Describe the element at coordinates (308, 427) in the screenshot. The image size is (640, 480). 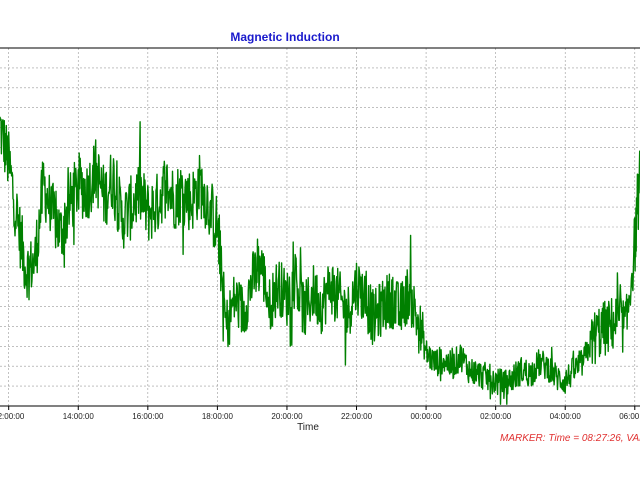
I see `x-axis-label: Time` at that location.